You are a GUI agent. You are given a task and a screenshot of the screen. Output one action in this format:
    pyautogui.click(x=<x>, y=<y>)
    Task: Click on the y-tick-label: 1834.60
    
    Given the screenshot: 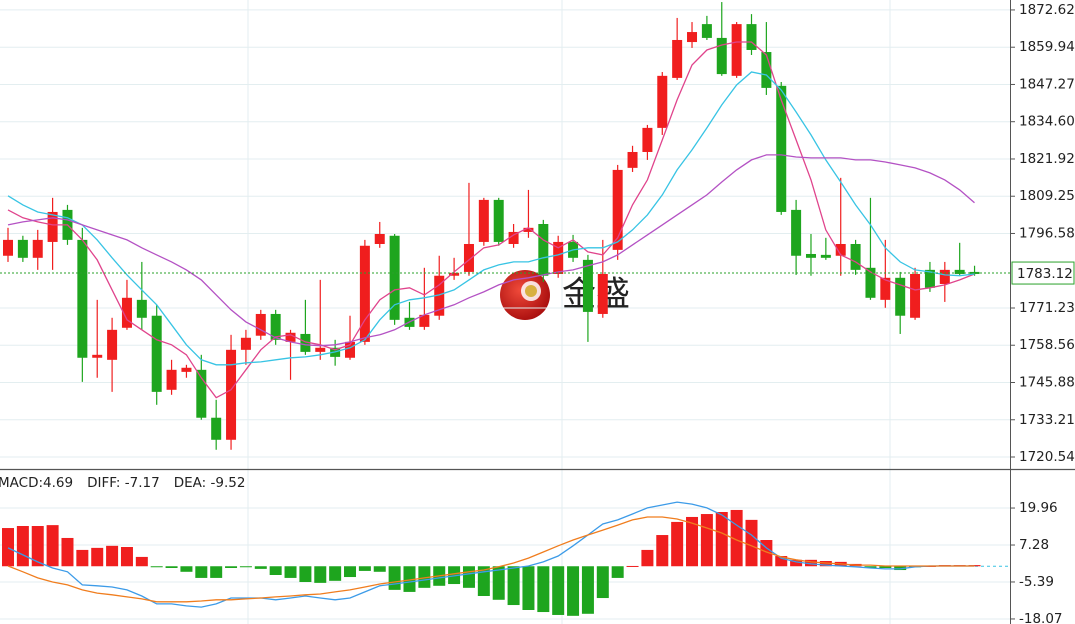 What is the action you would take?
    pyautogui.click(x=1047, y=122)
    